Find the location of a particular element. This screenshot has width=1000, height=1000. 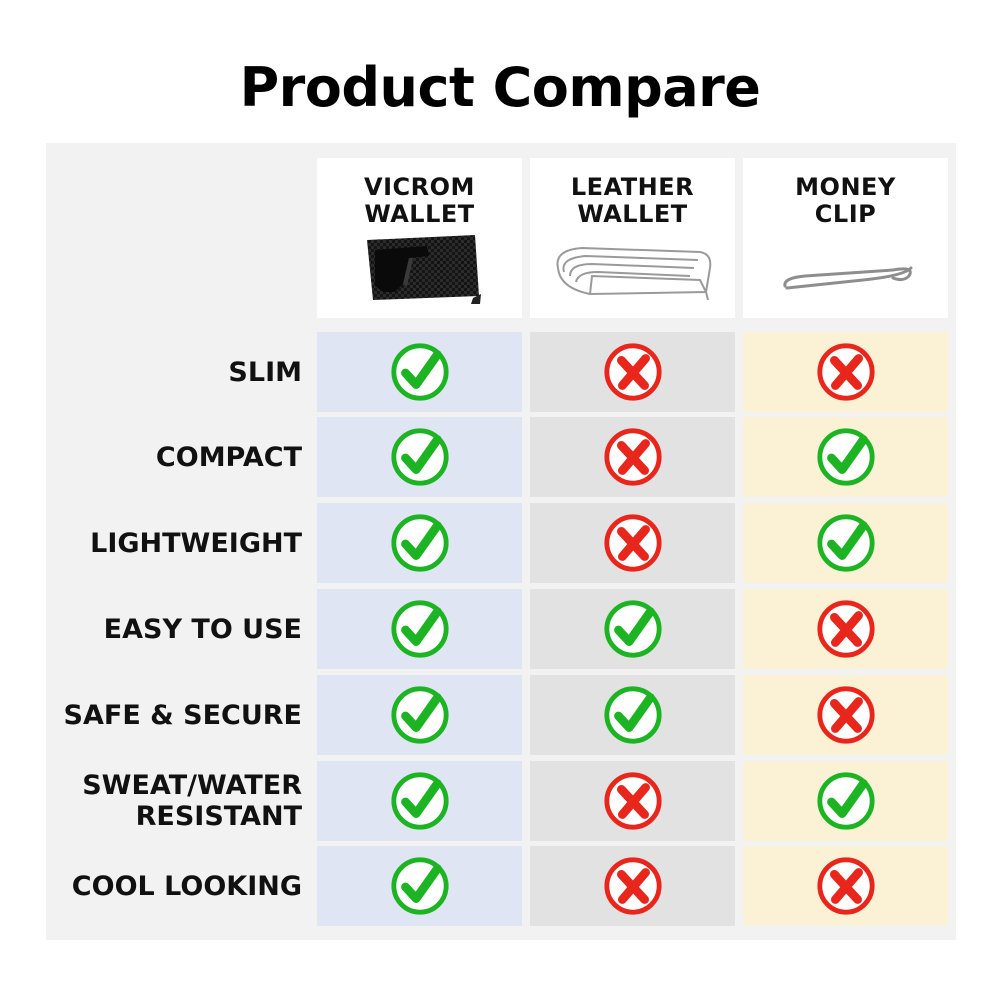

column-header-money-clip: MONEY CLIP is located at coordinates (845, 238).